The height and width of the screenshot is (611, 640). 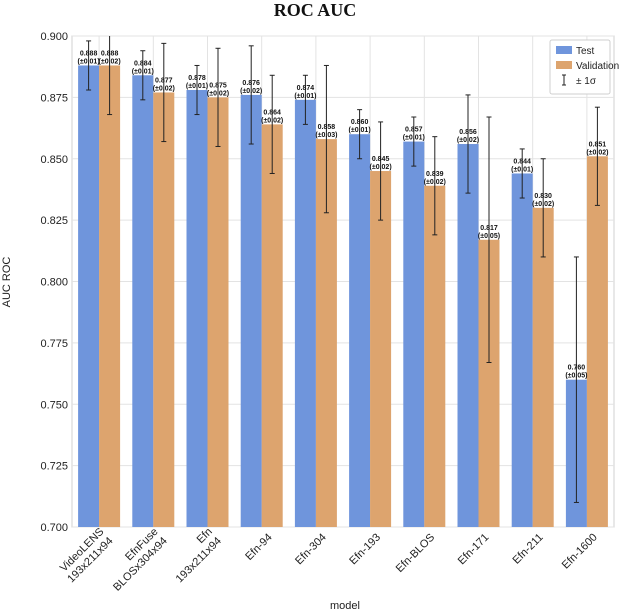 What do you see at coordinates (305, 92) in the screenshot?
I see `data-label-test-4: 0.874 (±0.01)` at bounding box center [305, 92].